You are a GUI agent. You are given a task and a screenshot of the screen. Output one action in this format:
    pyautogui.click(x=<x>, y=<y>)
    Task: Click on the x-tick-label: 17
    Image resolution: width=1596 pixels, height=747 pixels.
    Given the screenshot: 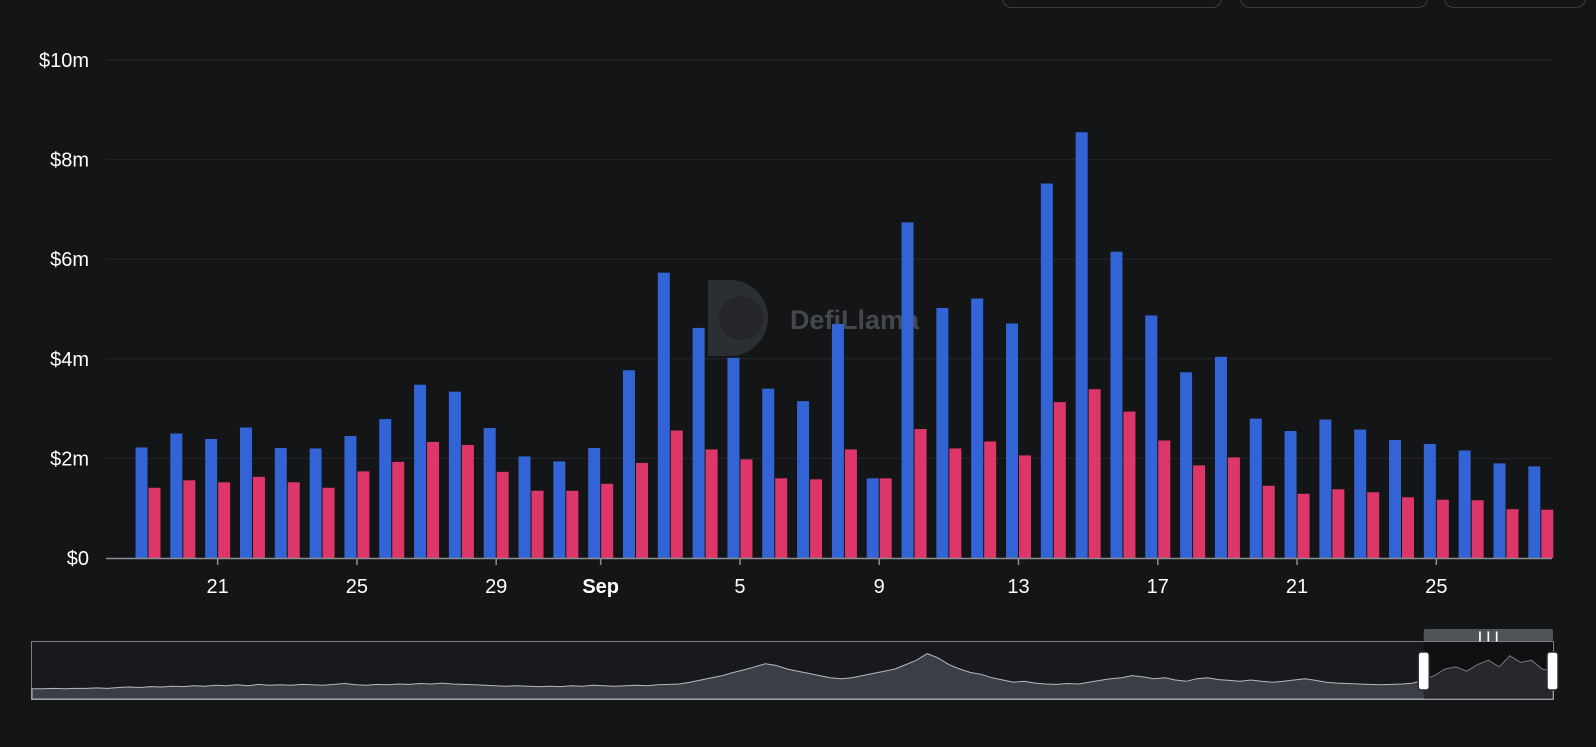 What is the action you would take?
    pyautogui.click(x=1158, y=587)
    